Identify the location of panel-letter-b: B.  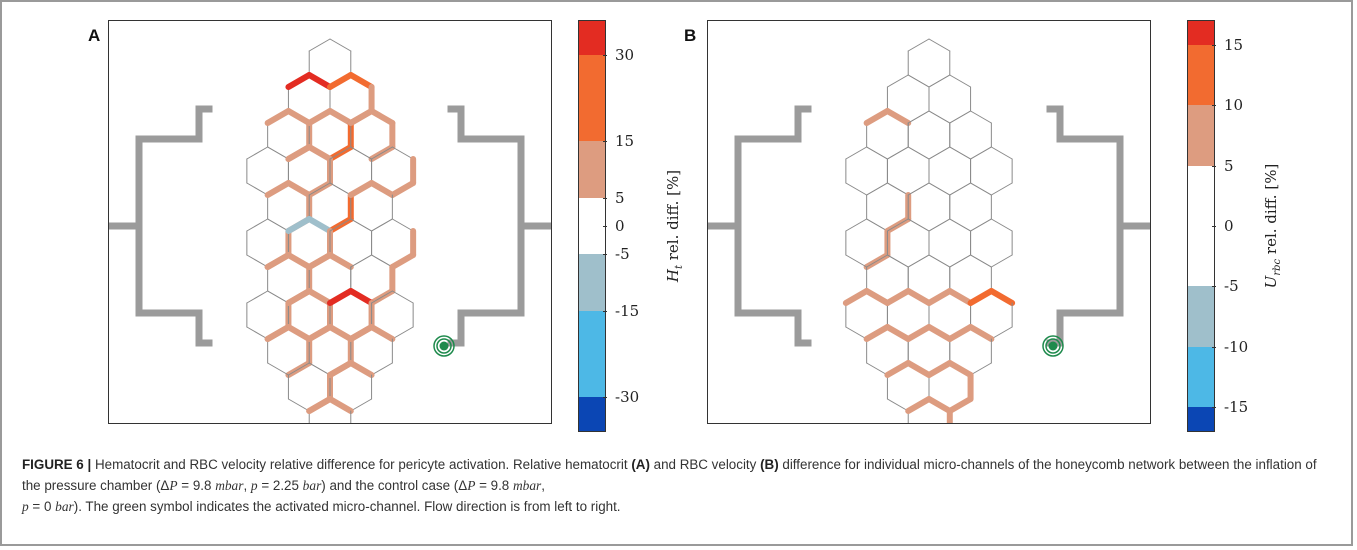
(690, 35).